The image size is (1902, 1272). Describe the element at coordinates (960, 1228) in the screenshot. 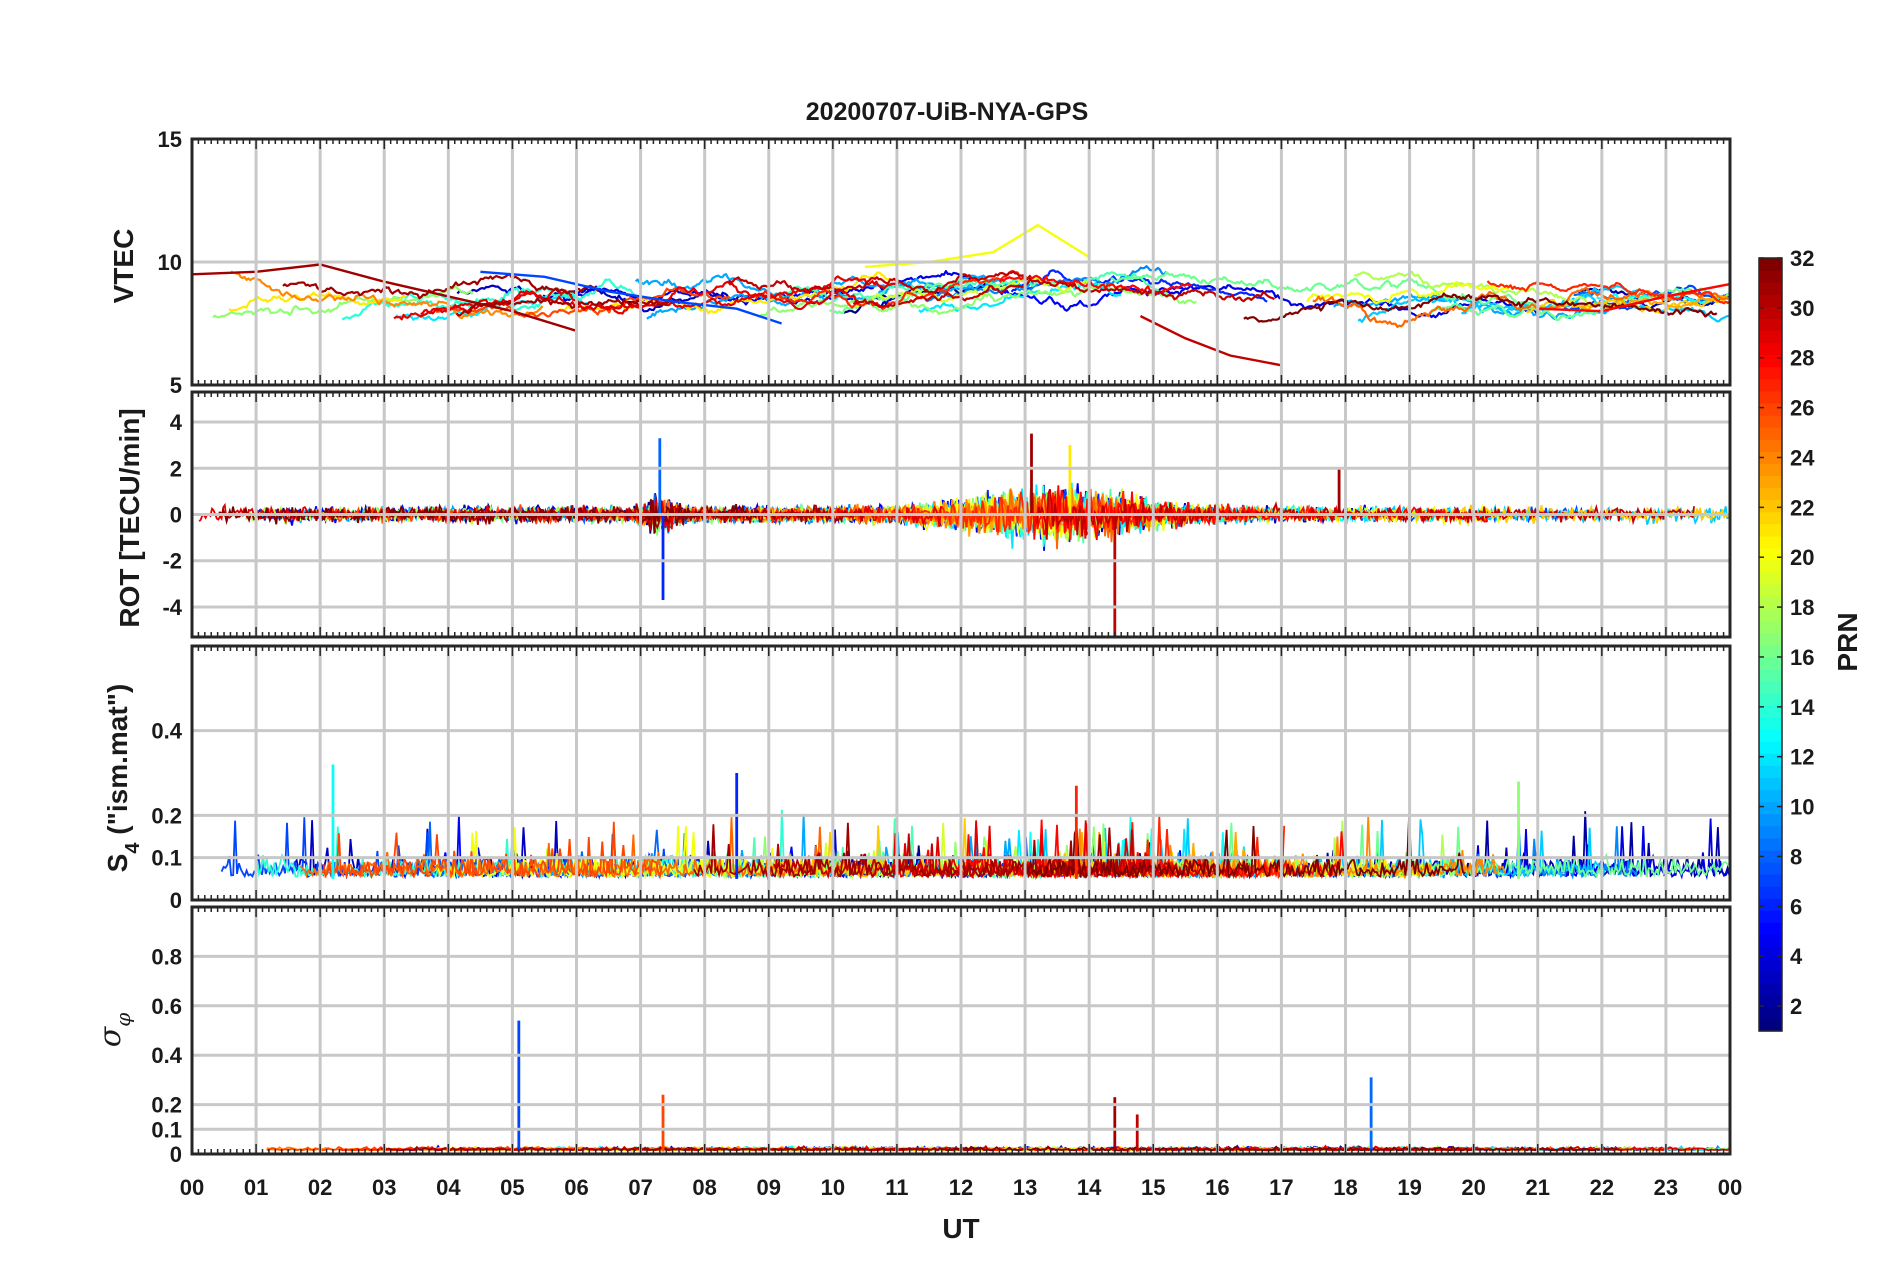

I see `x-axis-label: UT` at that location.